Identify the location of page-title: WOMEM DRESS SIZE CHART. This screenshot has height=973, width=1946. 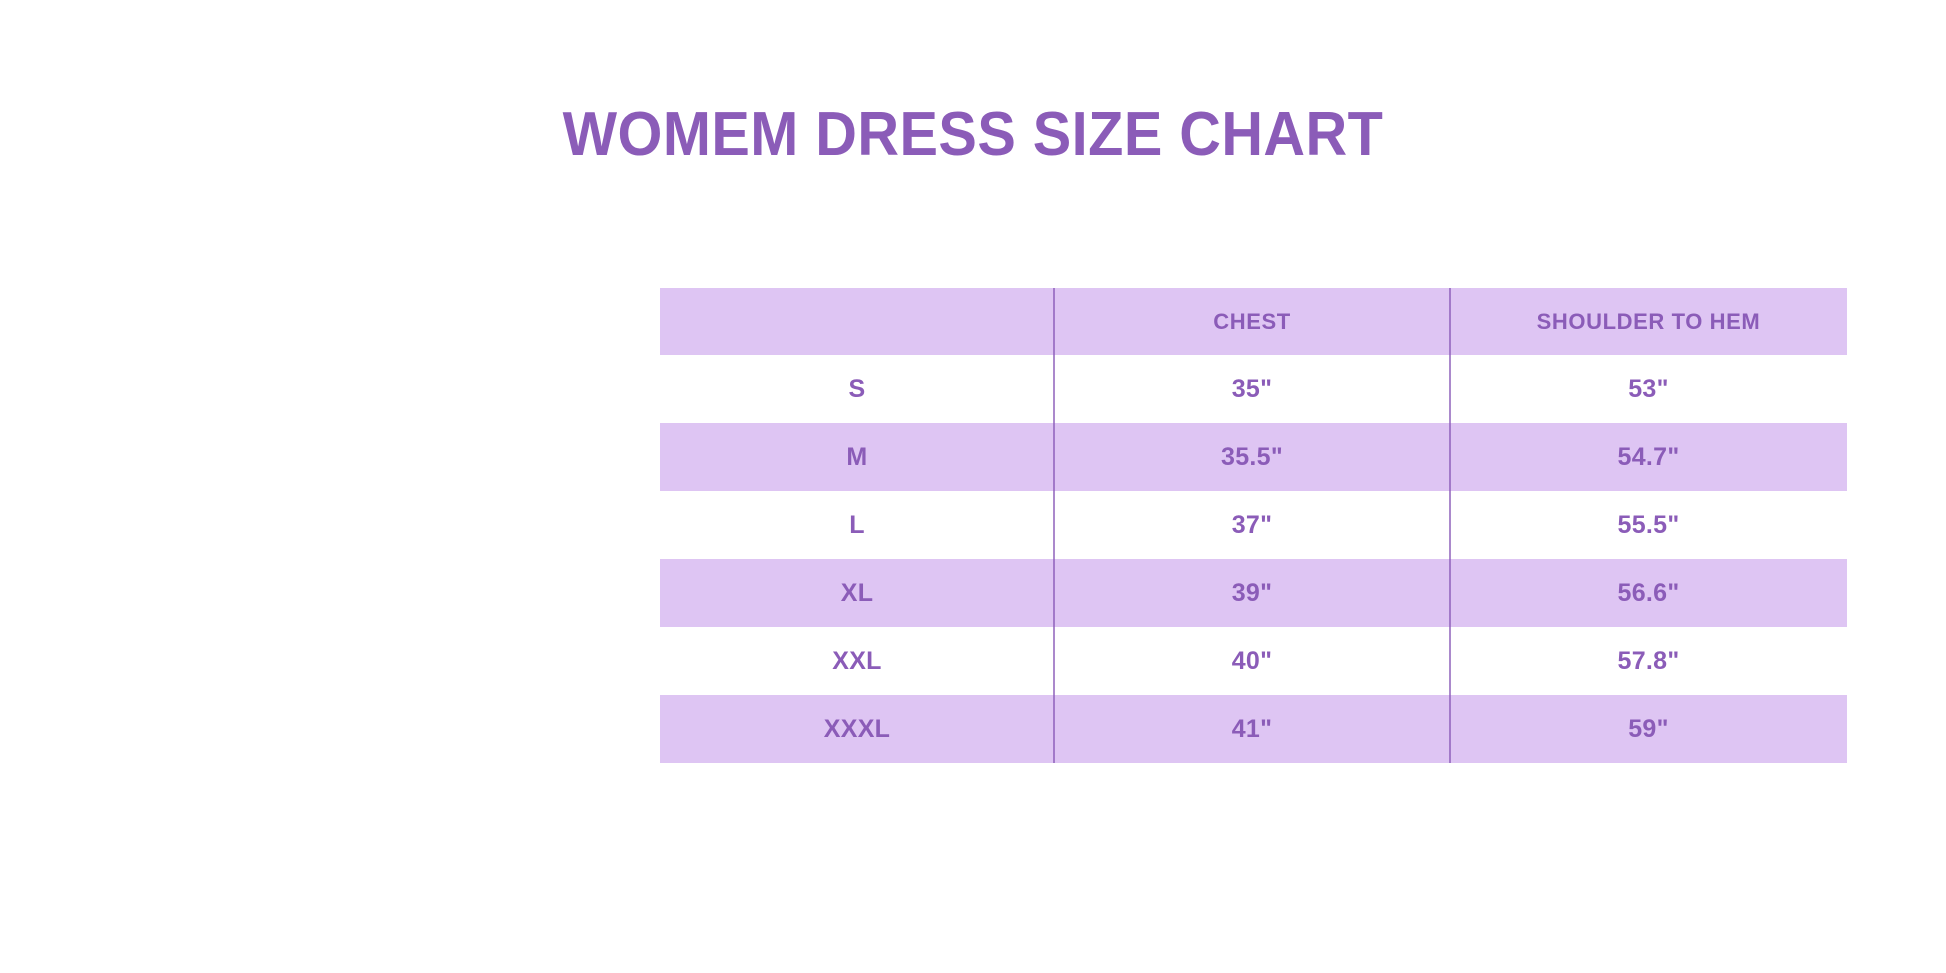
(973, 134).